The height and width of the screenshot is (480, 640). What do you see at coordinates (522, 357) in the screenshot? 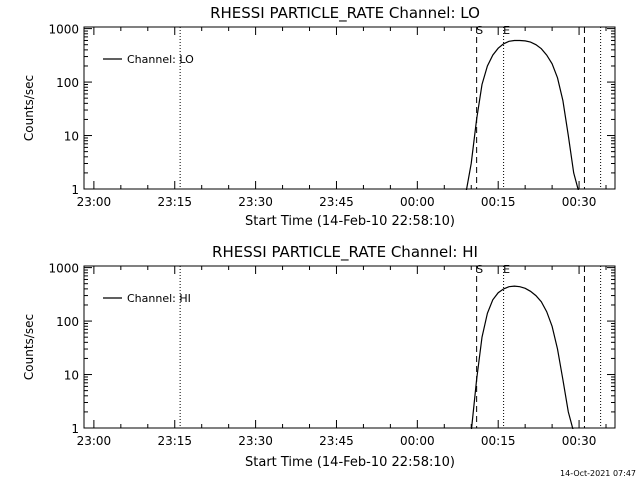
I see `series-line-hi` at bounding box center [522, 357].